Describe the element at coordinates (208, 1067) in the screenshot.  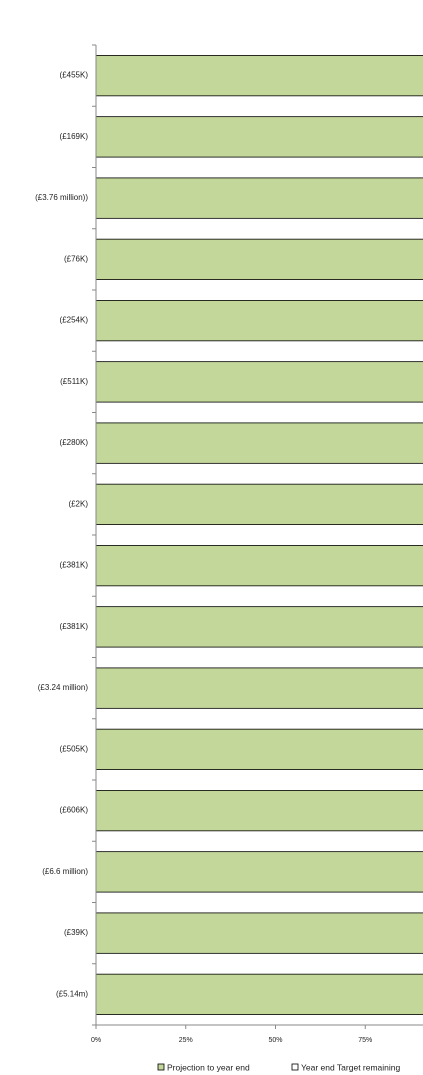
I see `legend-label: Projection to year end` at that location.